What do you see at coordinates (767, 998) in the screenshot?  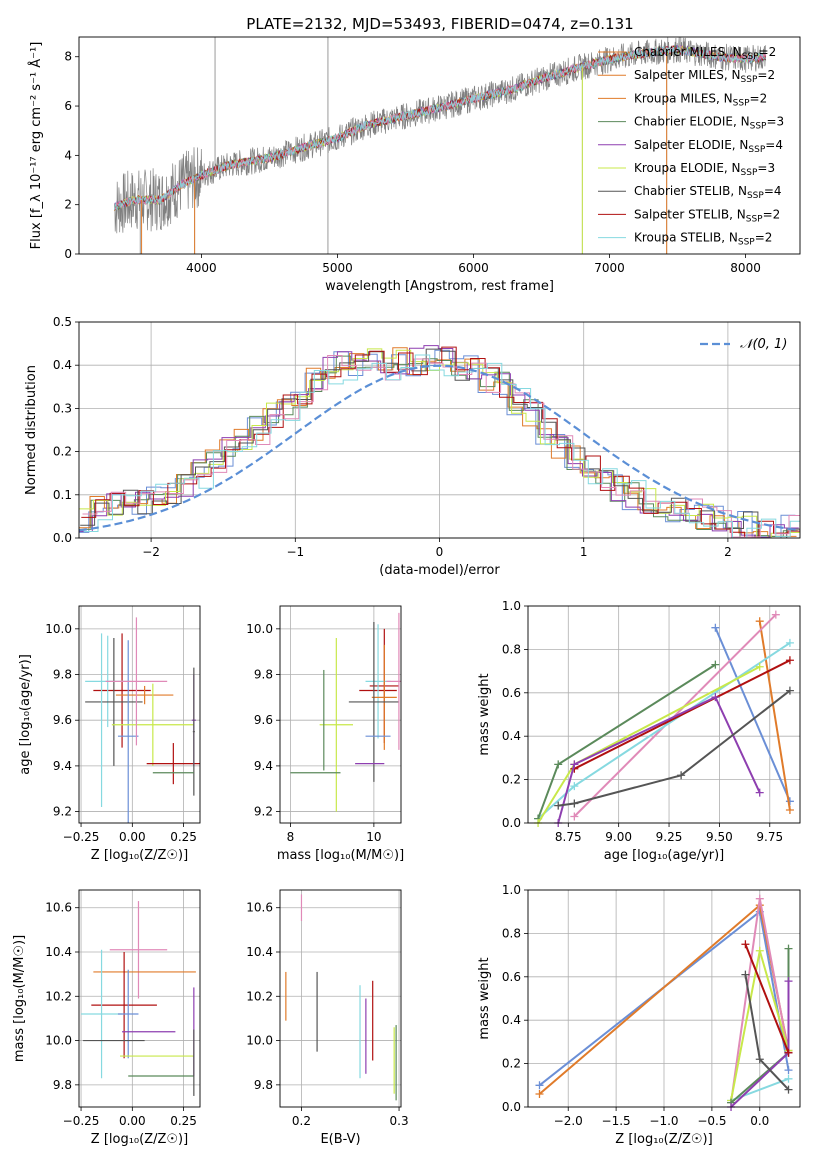 I see `weight-series-red` at bounding box center [767, 998].